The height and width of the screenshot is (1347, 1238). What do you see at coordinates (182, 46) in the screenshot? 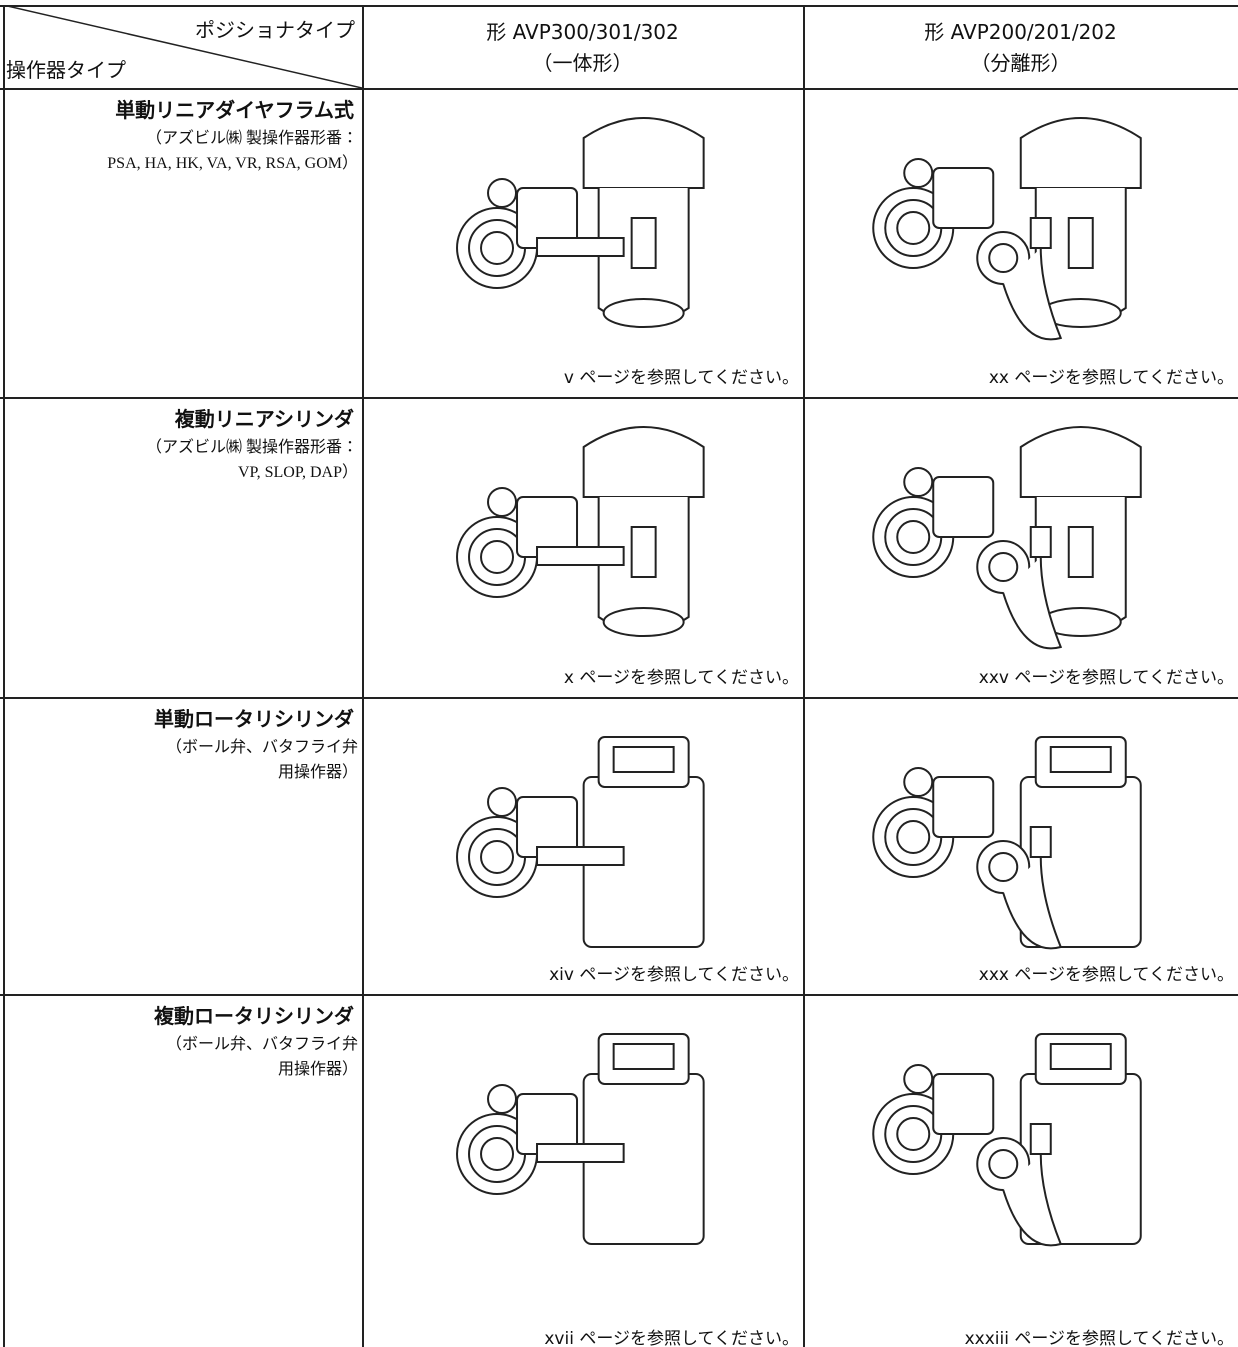
I see `diagonal` at bounding box center [182, 46].